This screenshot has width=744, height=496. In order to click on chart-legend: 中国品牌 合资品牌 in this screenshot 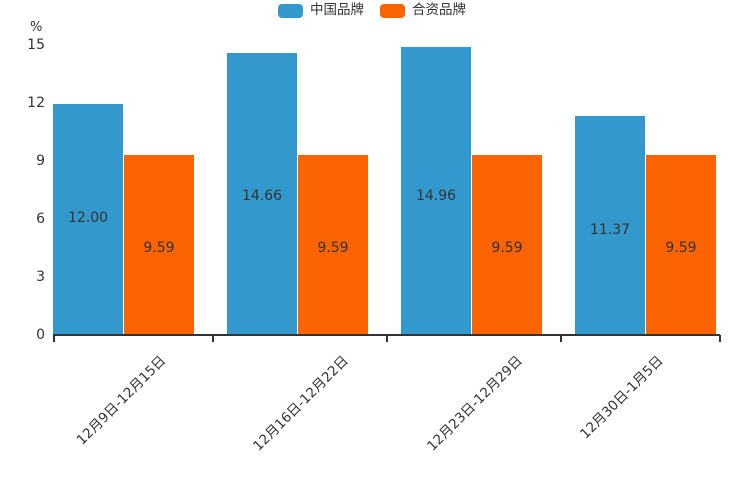, I will do `click(372, 11)`.